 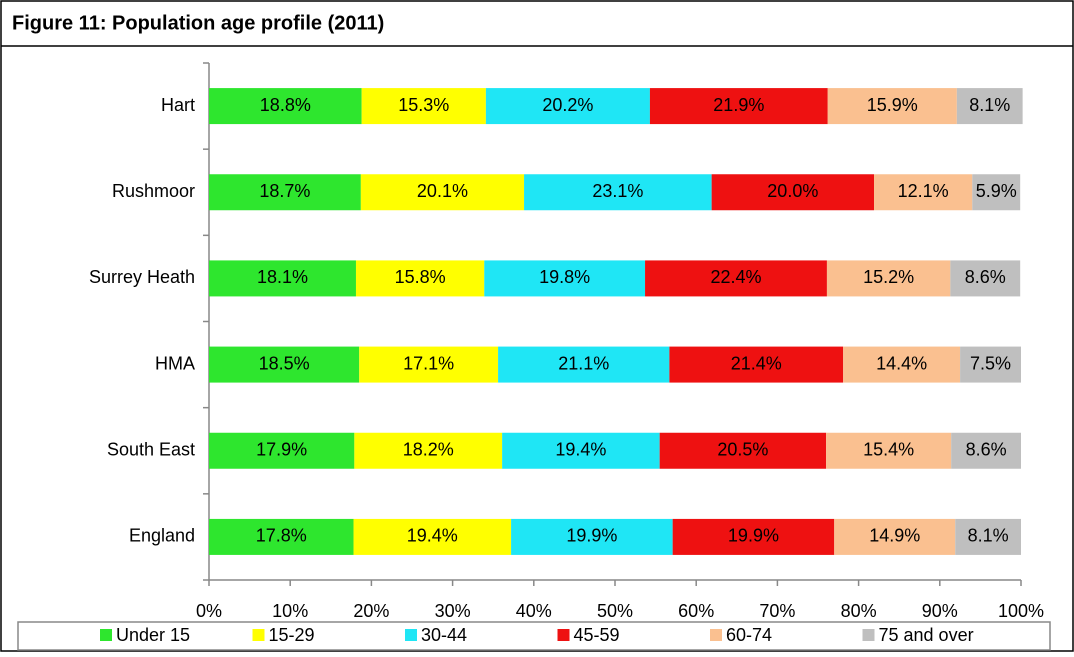 I want to click on x-tick-label: 100%, so click(x=1021, y=611).